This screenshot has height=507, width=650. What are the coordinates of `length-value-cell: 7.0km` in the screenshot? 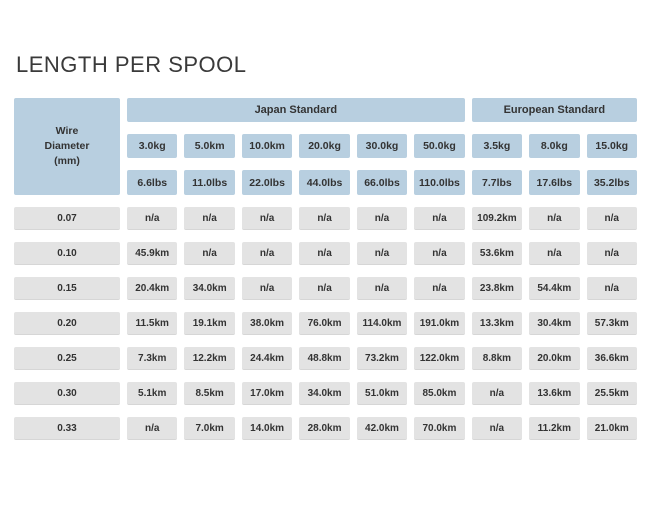 It's located at (209, 428).